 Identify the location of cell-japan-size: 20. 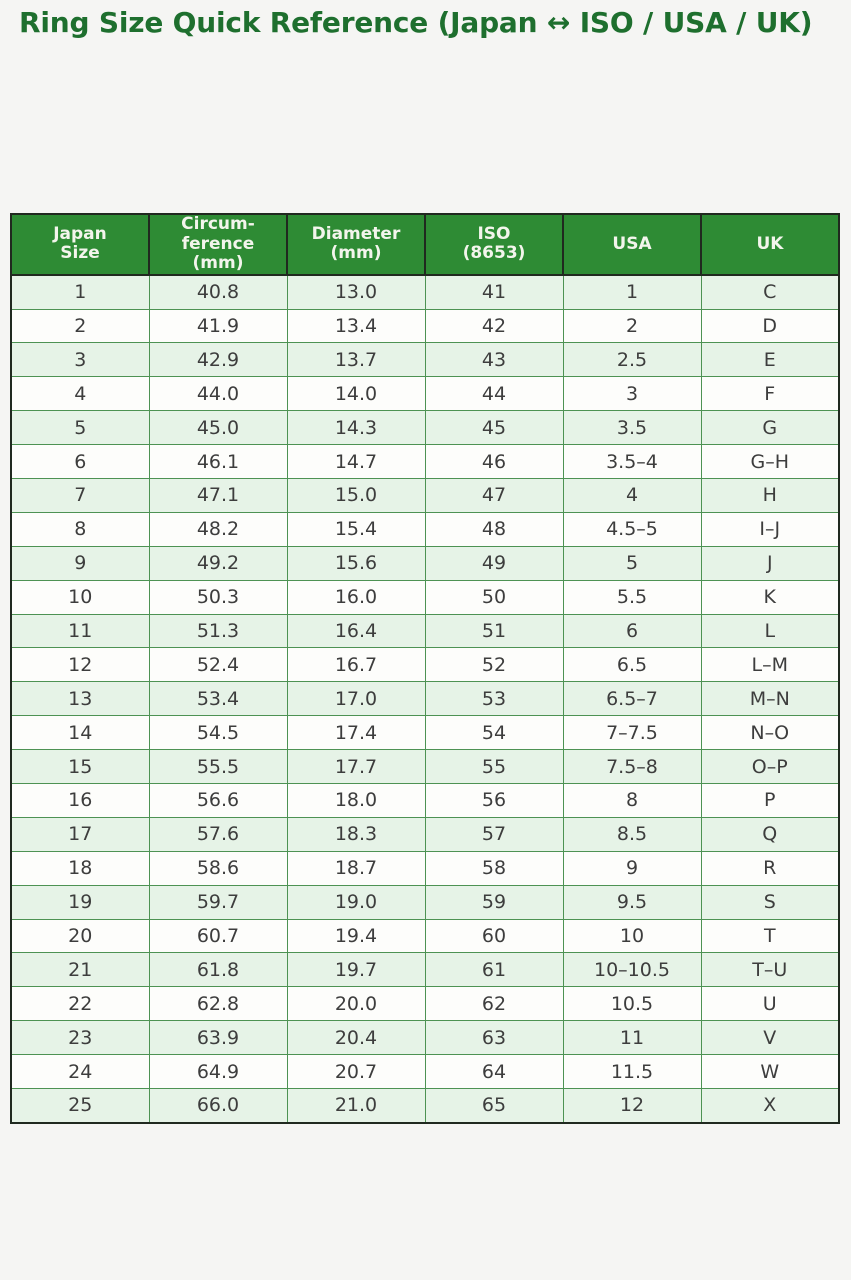
(80, 936).